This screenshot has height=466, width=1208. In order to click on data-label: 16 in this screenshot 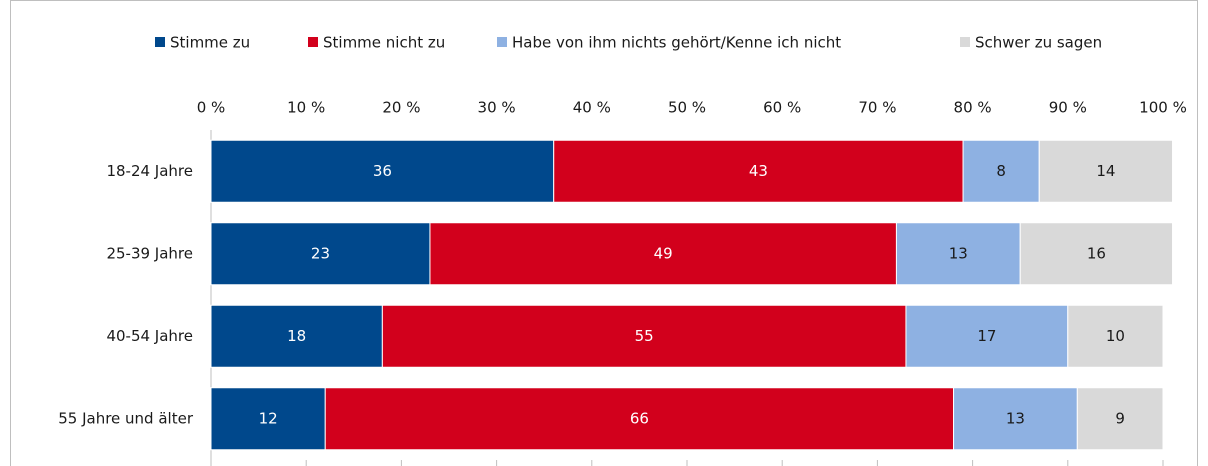, I will do `click(1096, 253)`.